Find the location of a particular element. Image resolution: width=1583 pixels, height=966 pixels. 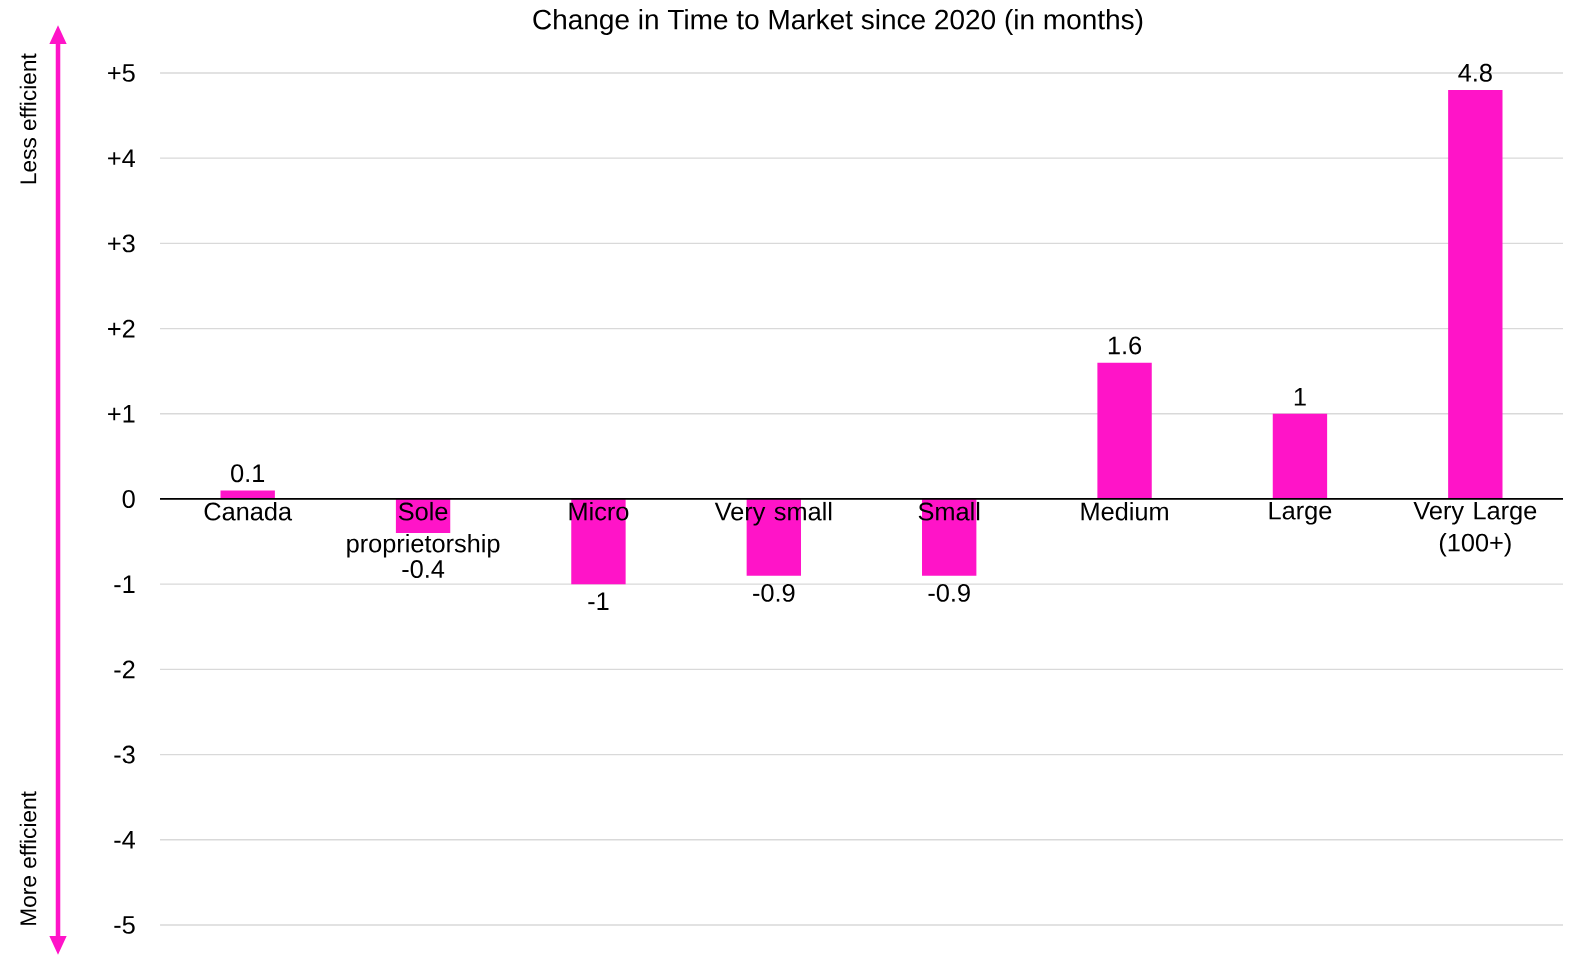

chart-title: Change in Time to Market since 2020 (in months) is located at coordinates (838, 22).